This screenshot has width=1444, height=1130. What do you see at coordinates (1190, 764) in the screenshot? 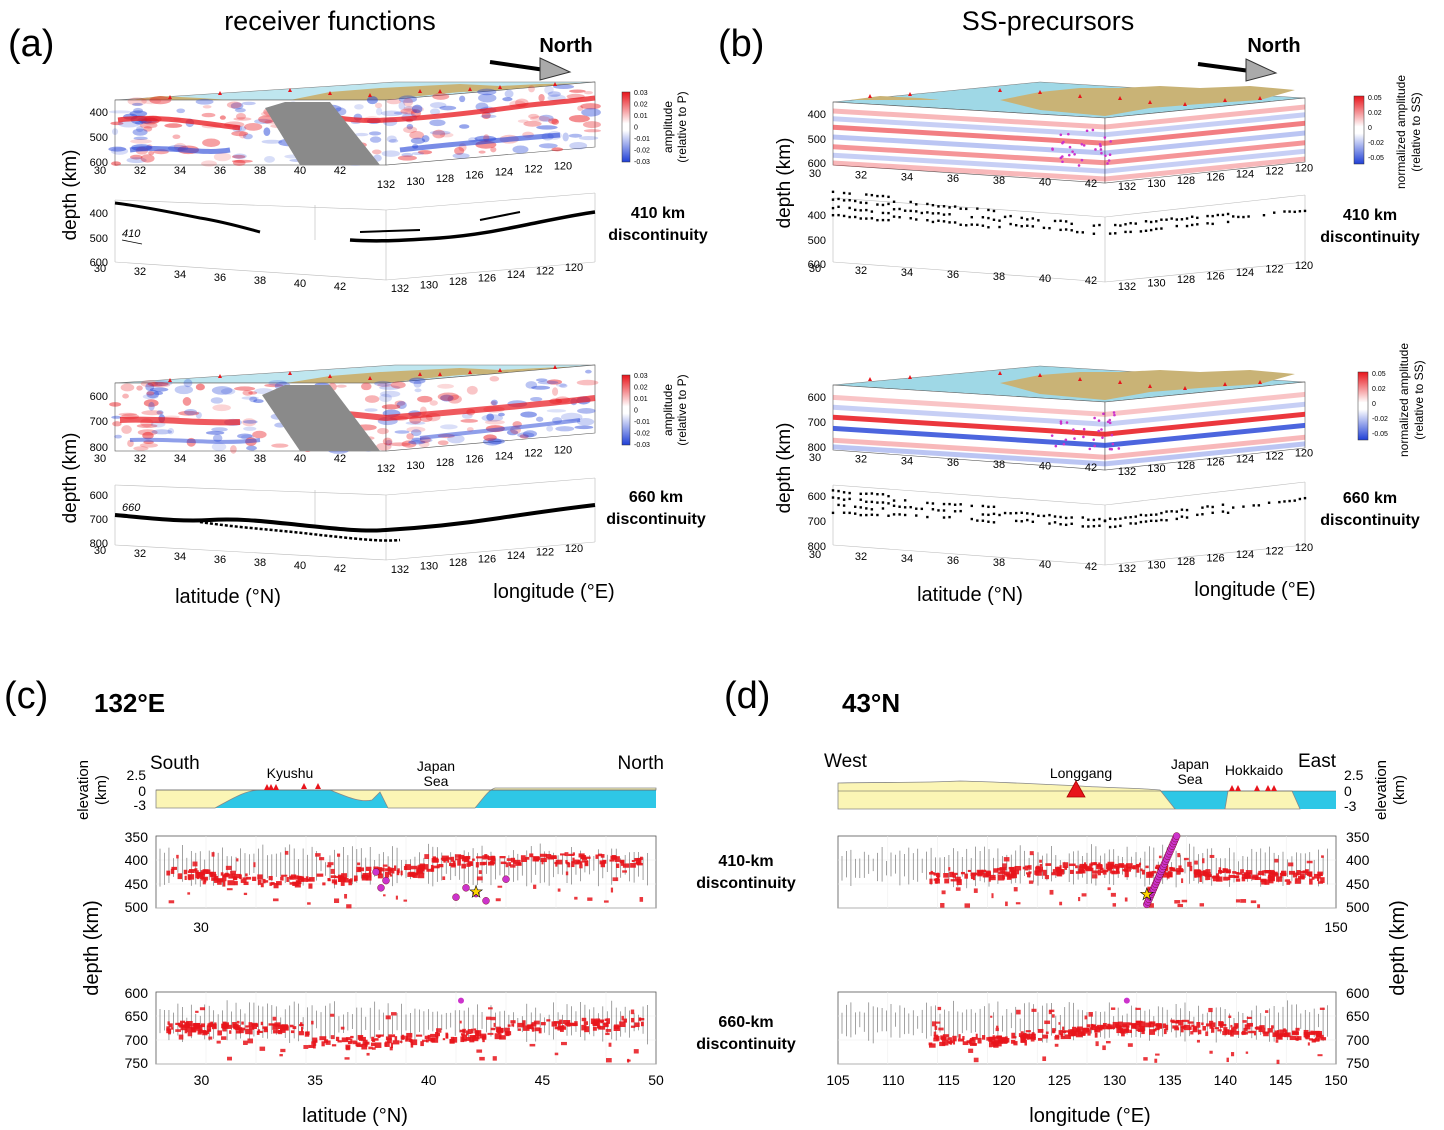
I see `place-japan: Japan` at bounding box center [1190, 764].